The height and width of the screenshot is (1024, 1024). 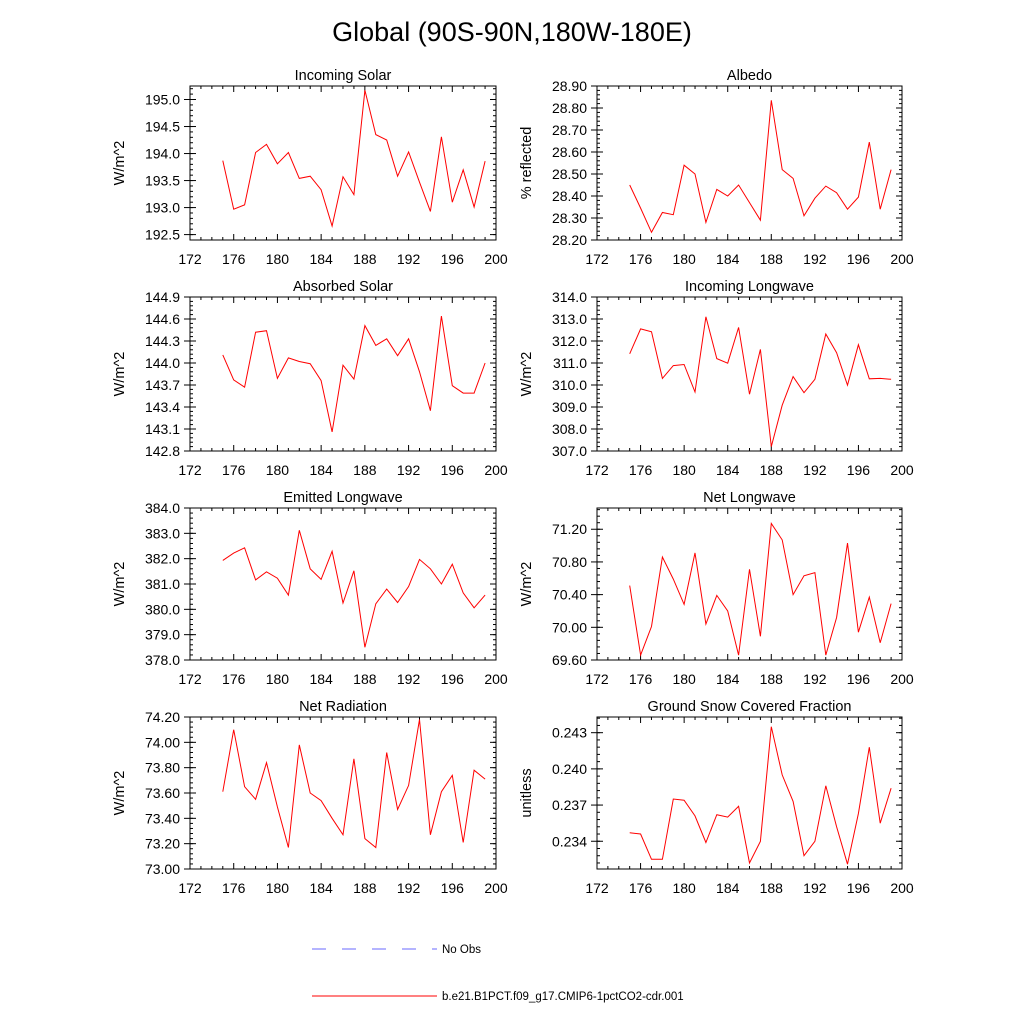 I want to click on y-tick-label: 309.0, so click(x=569, y=407).